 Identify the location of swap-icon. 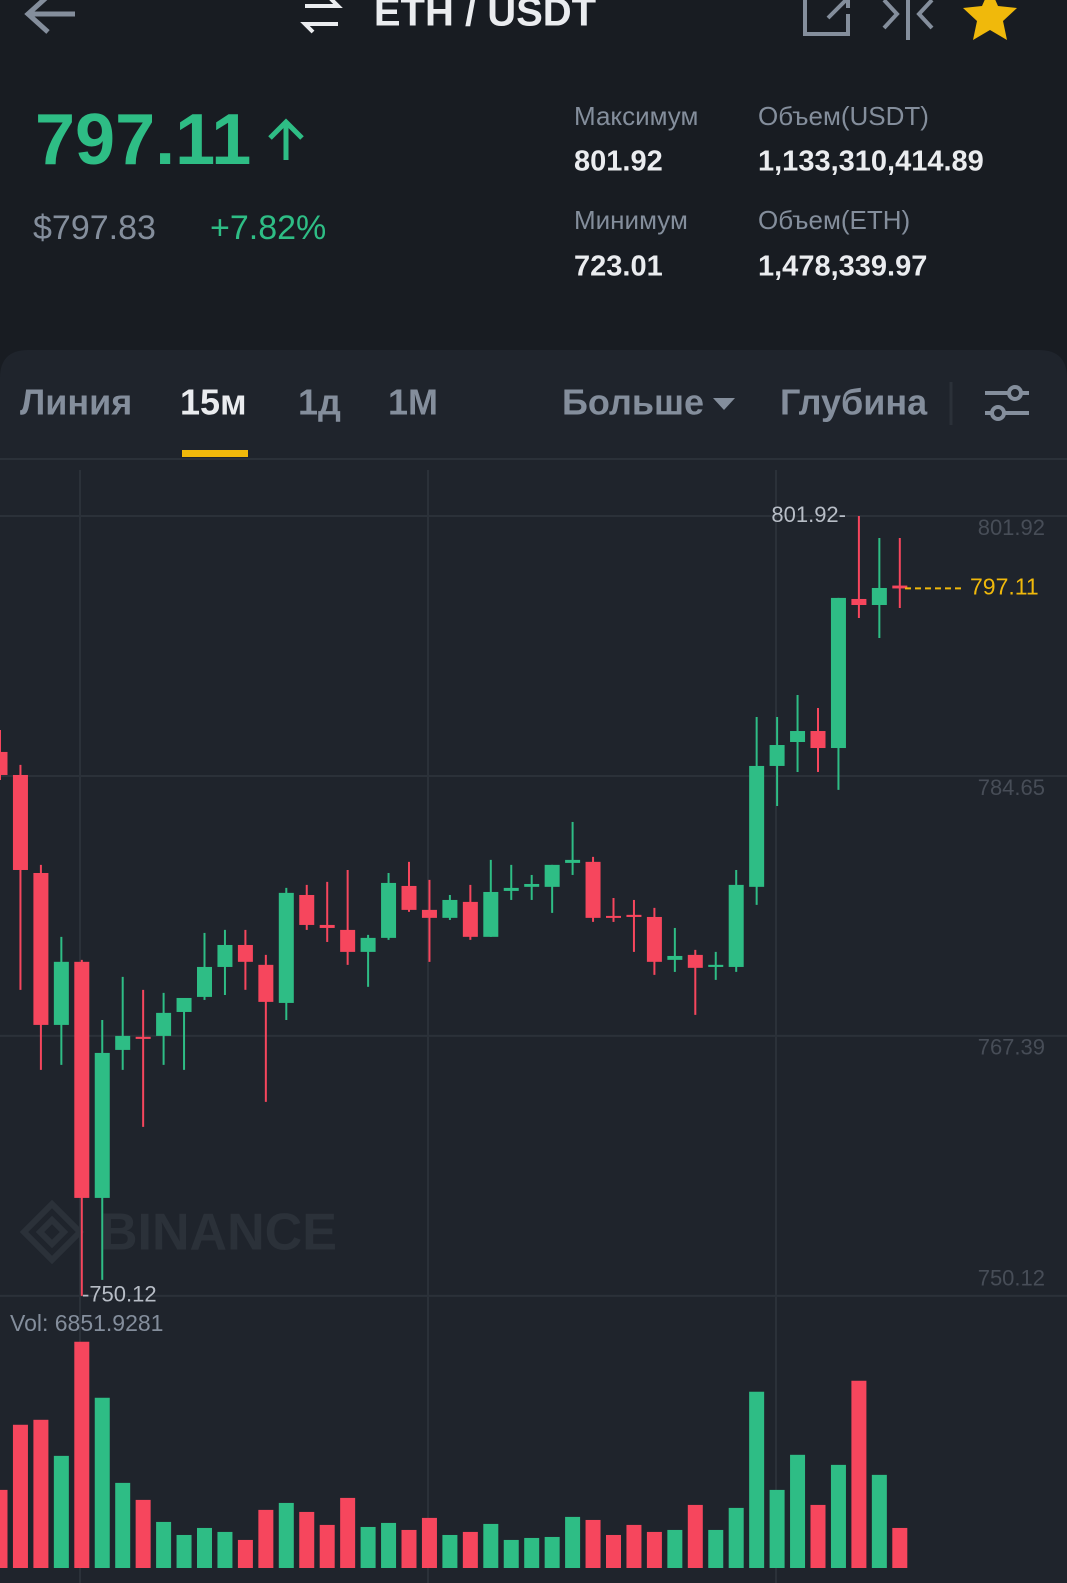
(321, 17).